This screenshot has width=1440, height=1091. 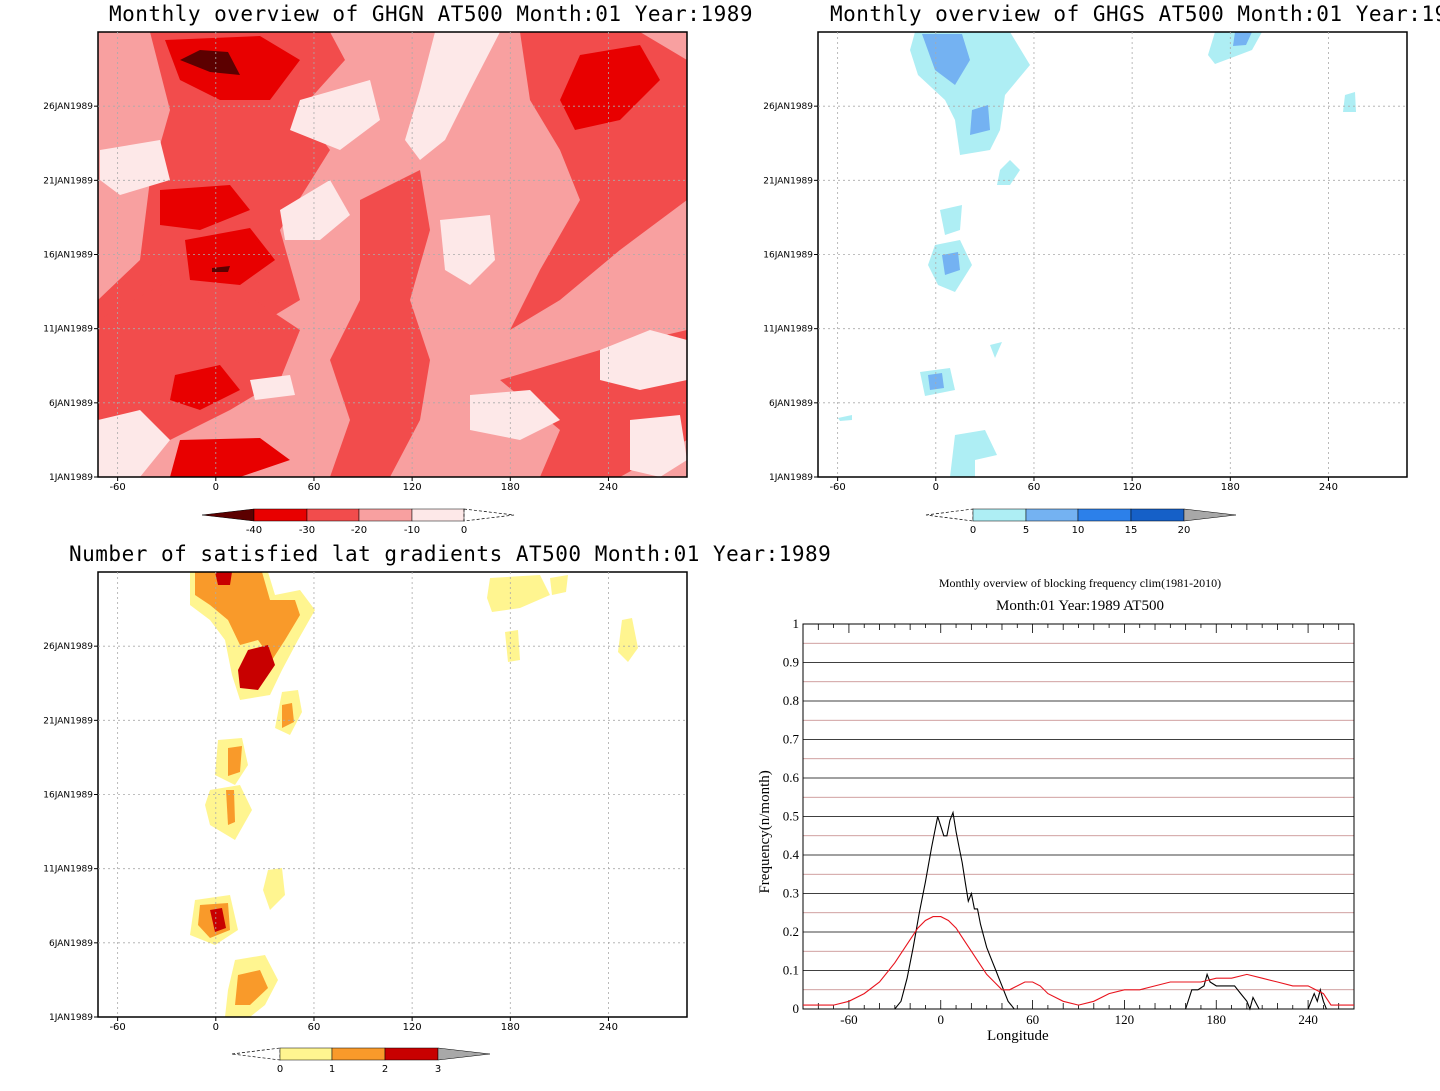 What do you see at coordinates (385, 1069) in the screenshot?
I see `colorbar-label: 2` at bounding box center [385, 1069].